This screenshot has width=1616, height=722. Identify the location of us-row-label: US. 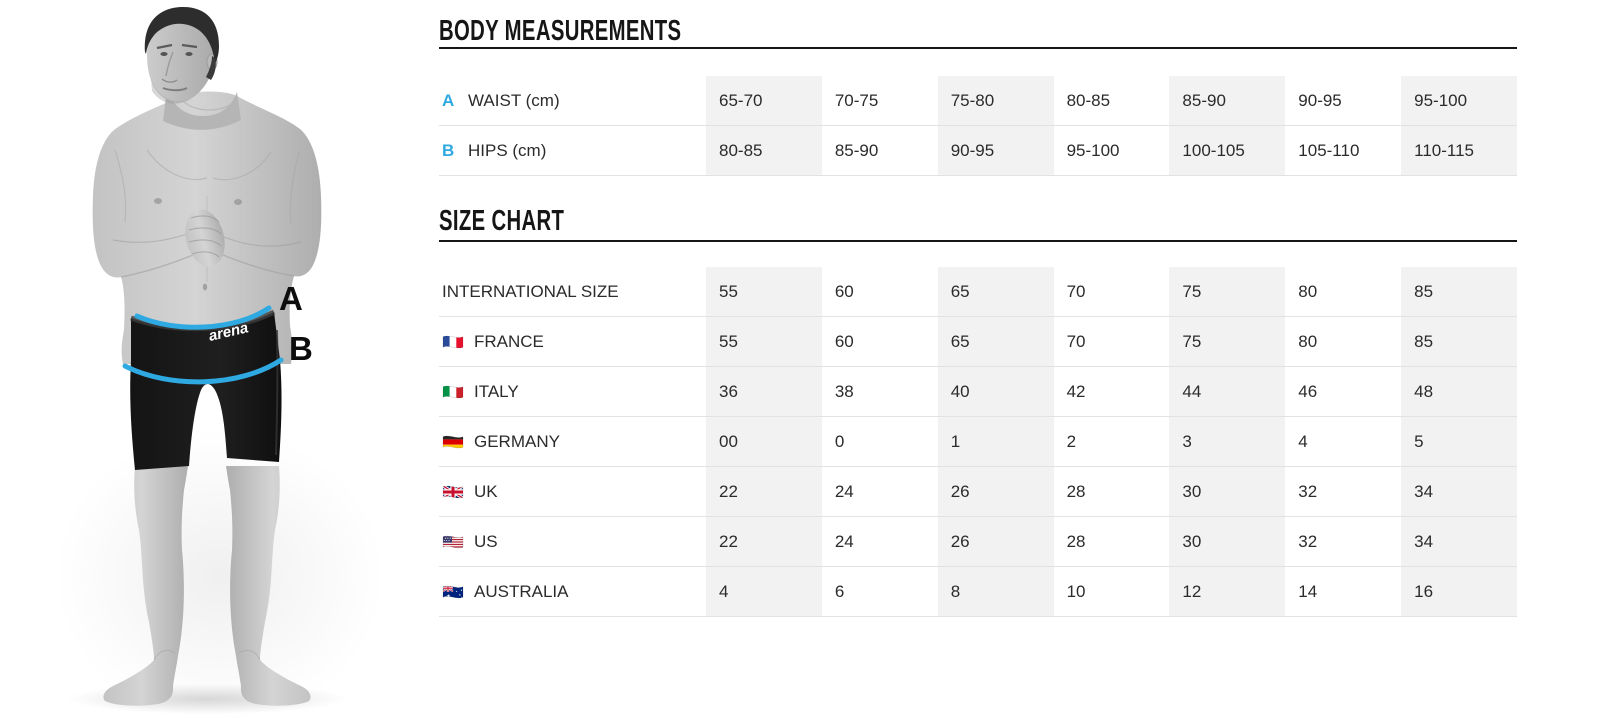
(572, 542).